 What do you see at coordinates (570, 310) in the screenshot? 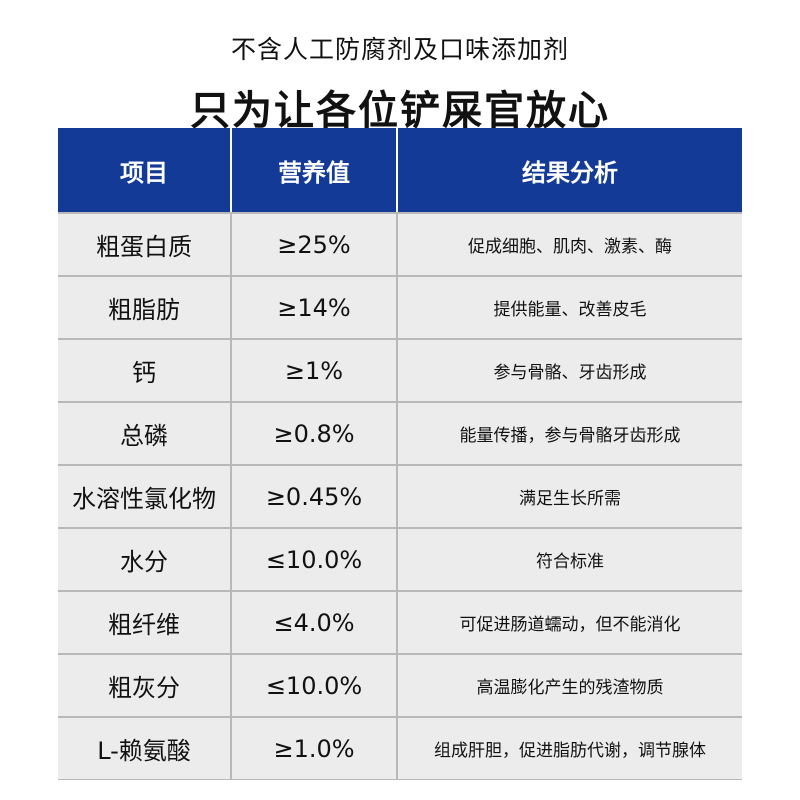
I see `analysis-cell: 提供能量、改善皮毛` at bounding box center [570, 310].